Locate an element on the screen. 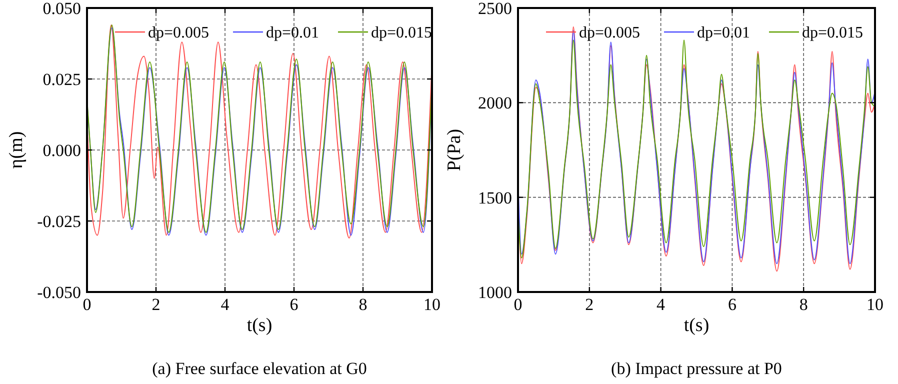 The width and height of the screenshot is (898, 384). y-axis-title: P(Pa) is located at coordinates (454, 150).